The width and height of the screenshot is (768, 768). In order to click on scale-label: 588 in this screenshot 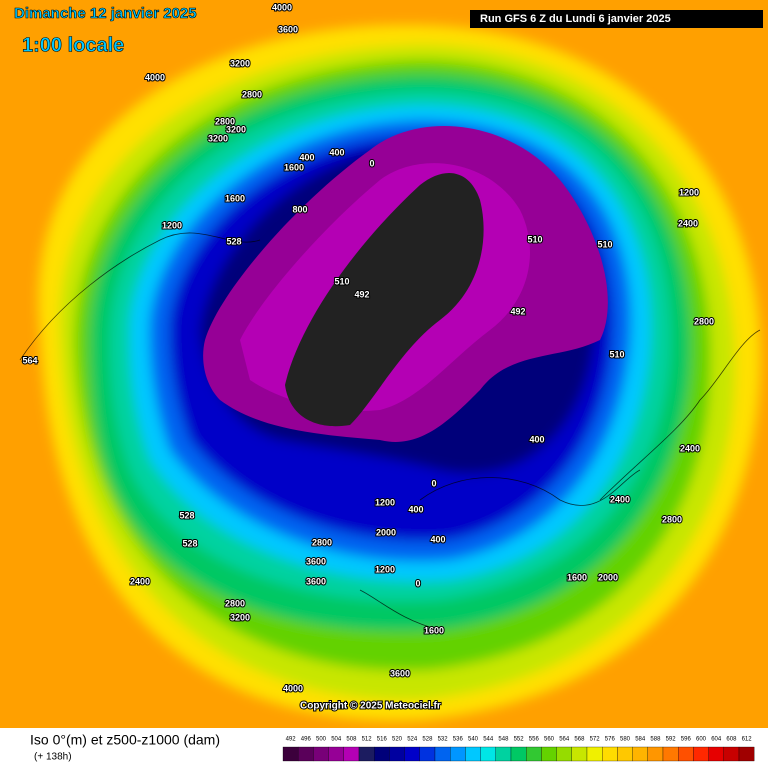, I will do `click(655, 740)`.